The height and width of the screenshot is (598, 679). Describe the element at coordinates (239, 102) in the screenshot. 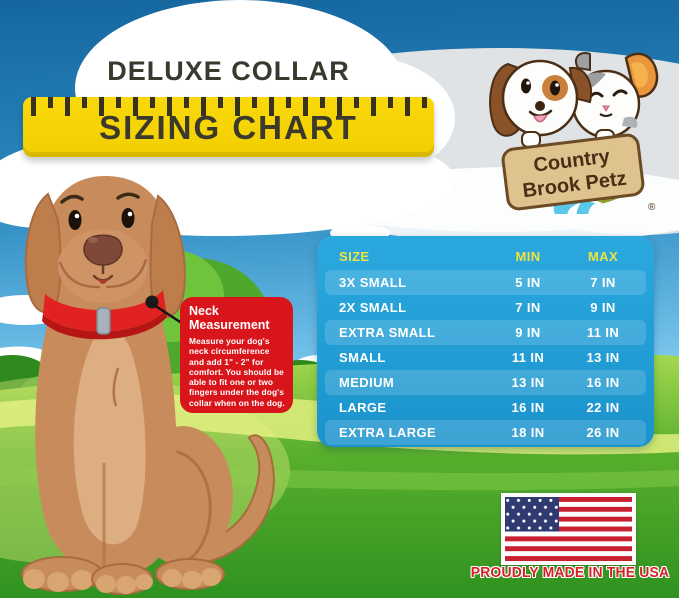

I see `ruler-ticks-short-icon` at that location.